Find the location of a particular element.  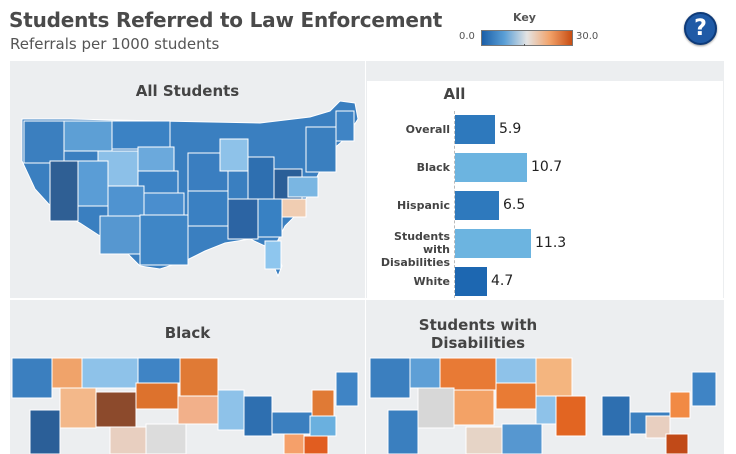

bar-chart-title: All is located at coordinates (454, 94).